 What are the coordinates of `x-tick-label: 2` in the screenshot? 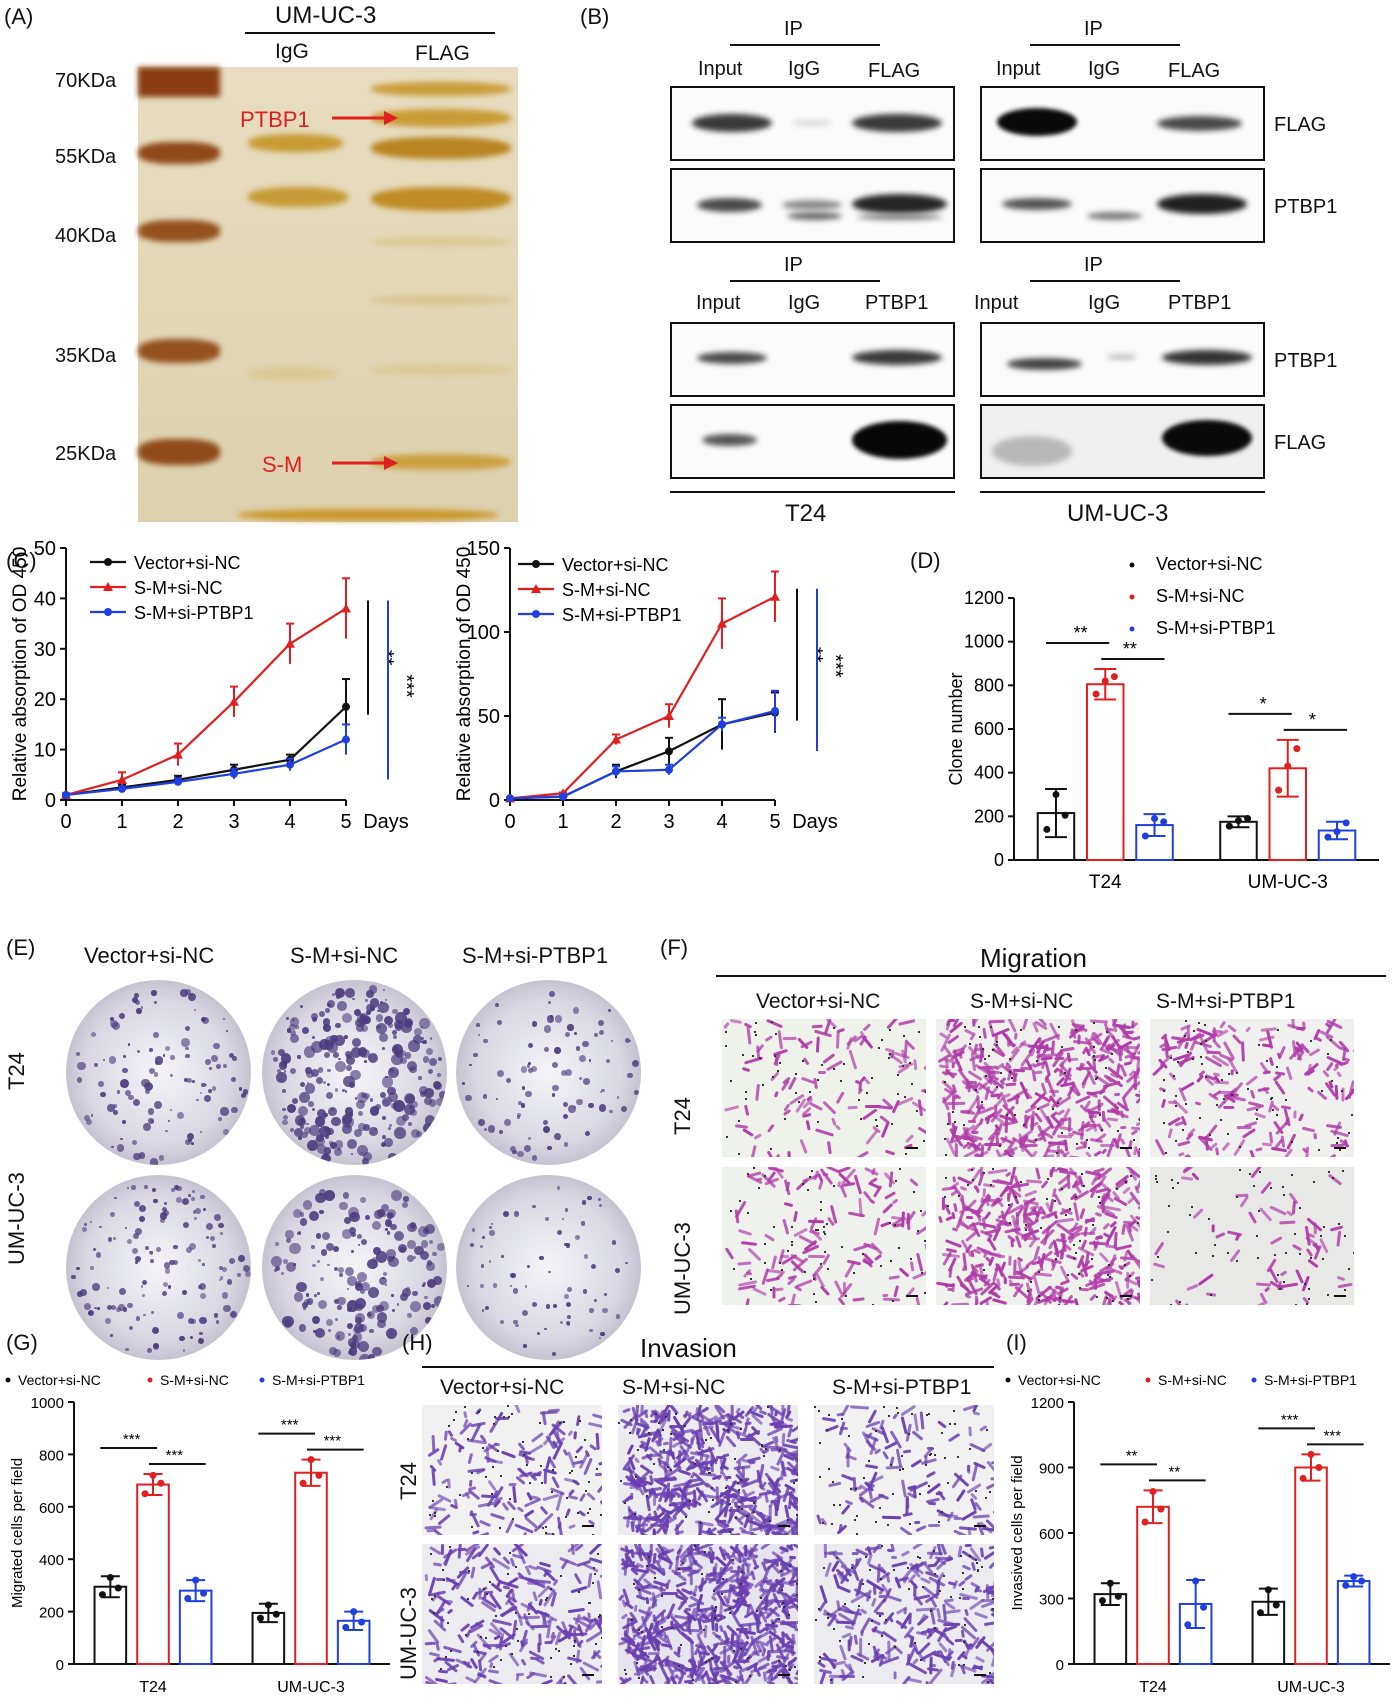 It's located at (177, 822).